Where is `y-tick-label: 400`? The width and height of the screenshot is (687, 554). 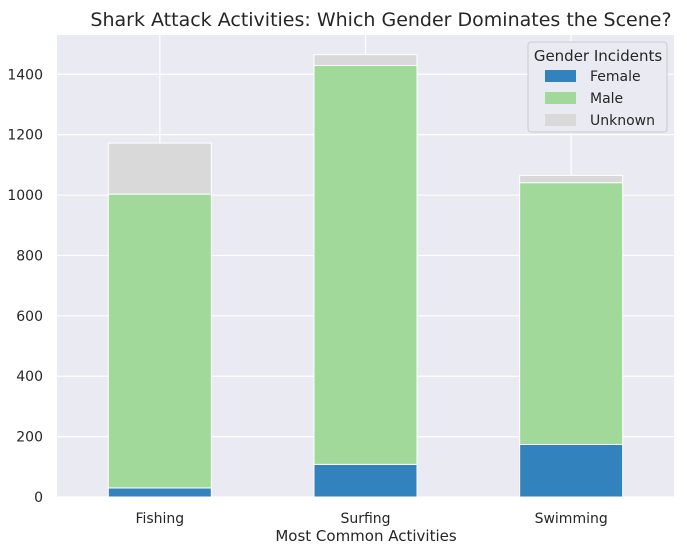 y-tick-label: 400 is located at coordinates (29, 377).